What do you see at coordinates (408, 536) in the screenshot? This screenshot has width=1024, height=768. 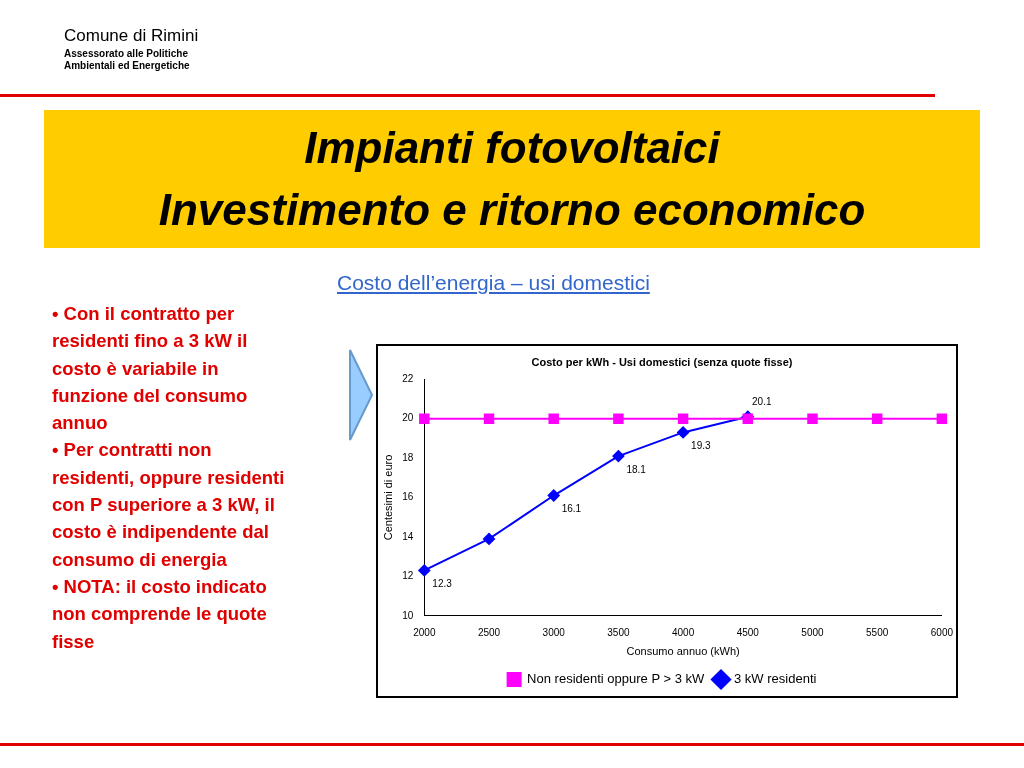 I see `y-tick-label: 14` at bounding box center [408, 536].